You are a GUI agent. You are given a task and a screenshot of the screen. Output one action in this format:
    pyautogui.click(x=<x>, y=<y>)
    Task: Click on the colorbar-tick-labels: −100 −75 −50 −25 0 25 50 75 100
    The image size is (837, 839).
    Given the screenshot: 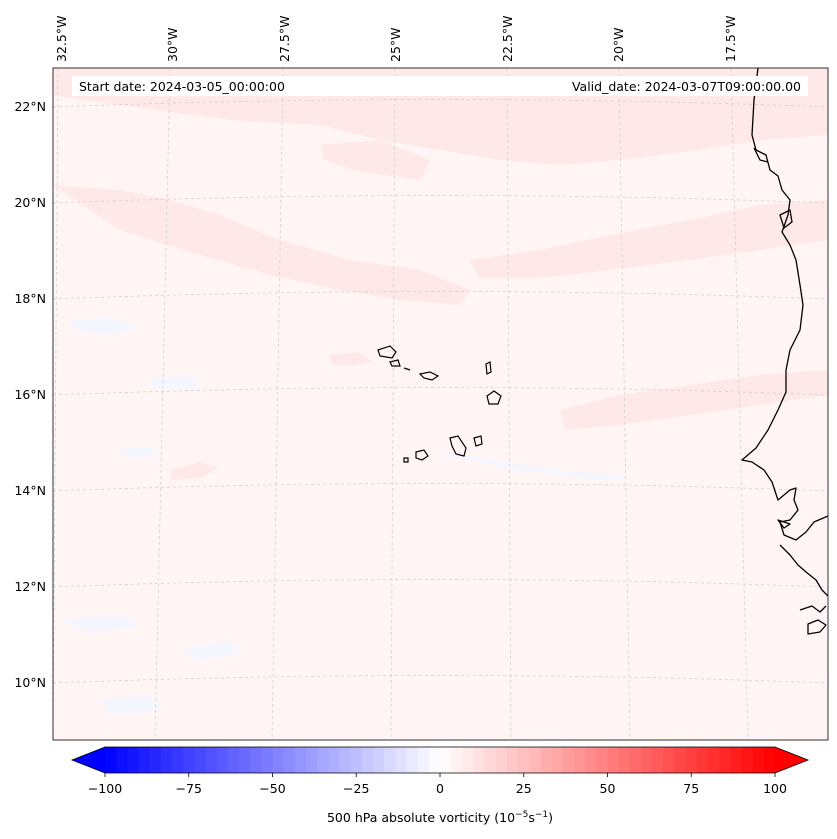 What is the action you would take?
    pyautogui.click(x=437, y=788)
    